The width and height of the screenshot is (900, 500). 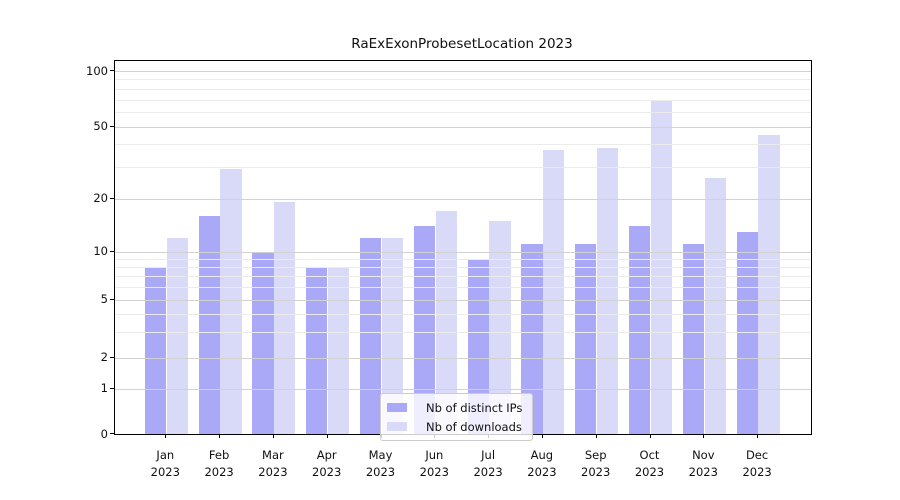 I want to click on y-tick-label-50: 50, so click(x=100, y=126).